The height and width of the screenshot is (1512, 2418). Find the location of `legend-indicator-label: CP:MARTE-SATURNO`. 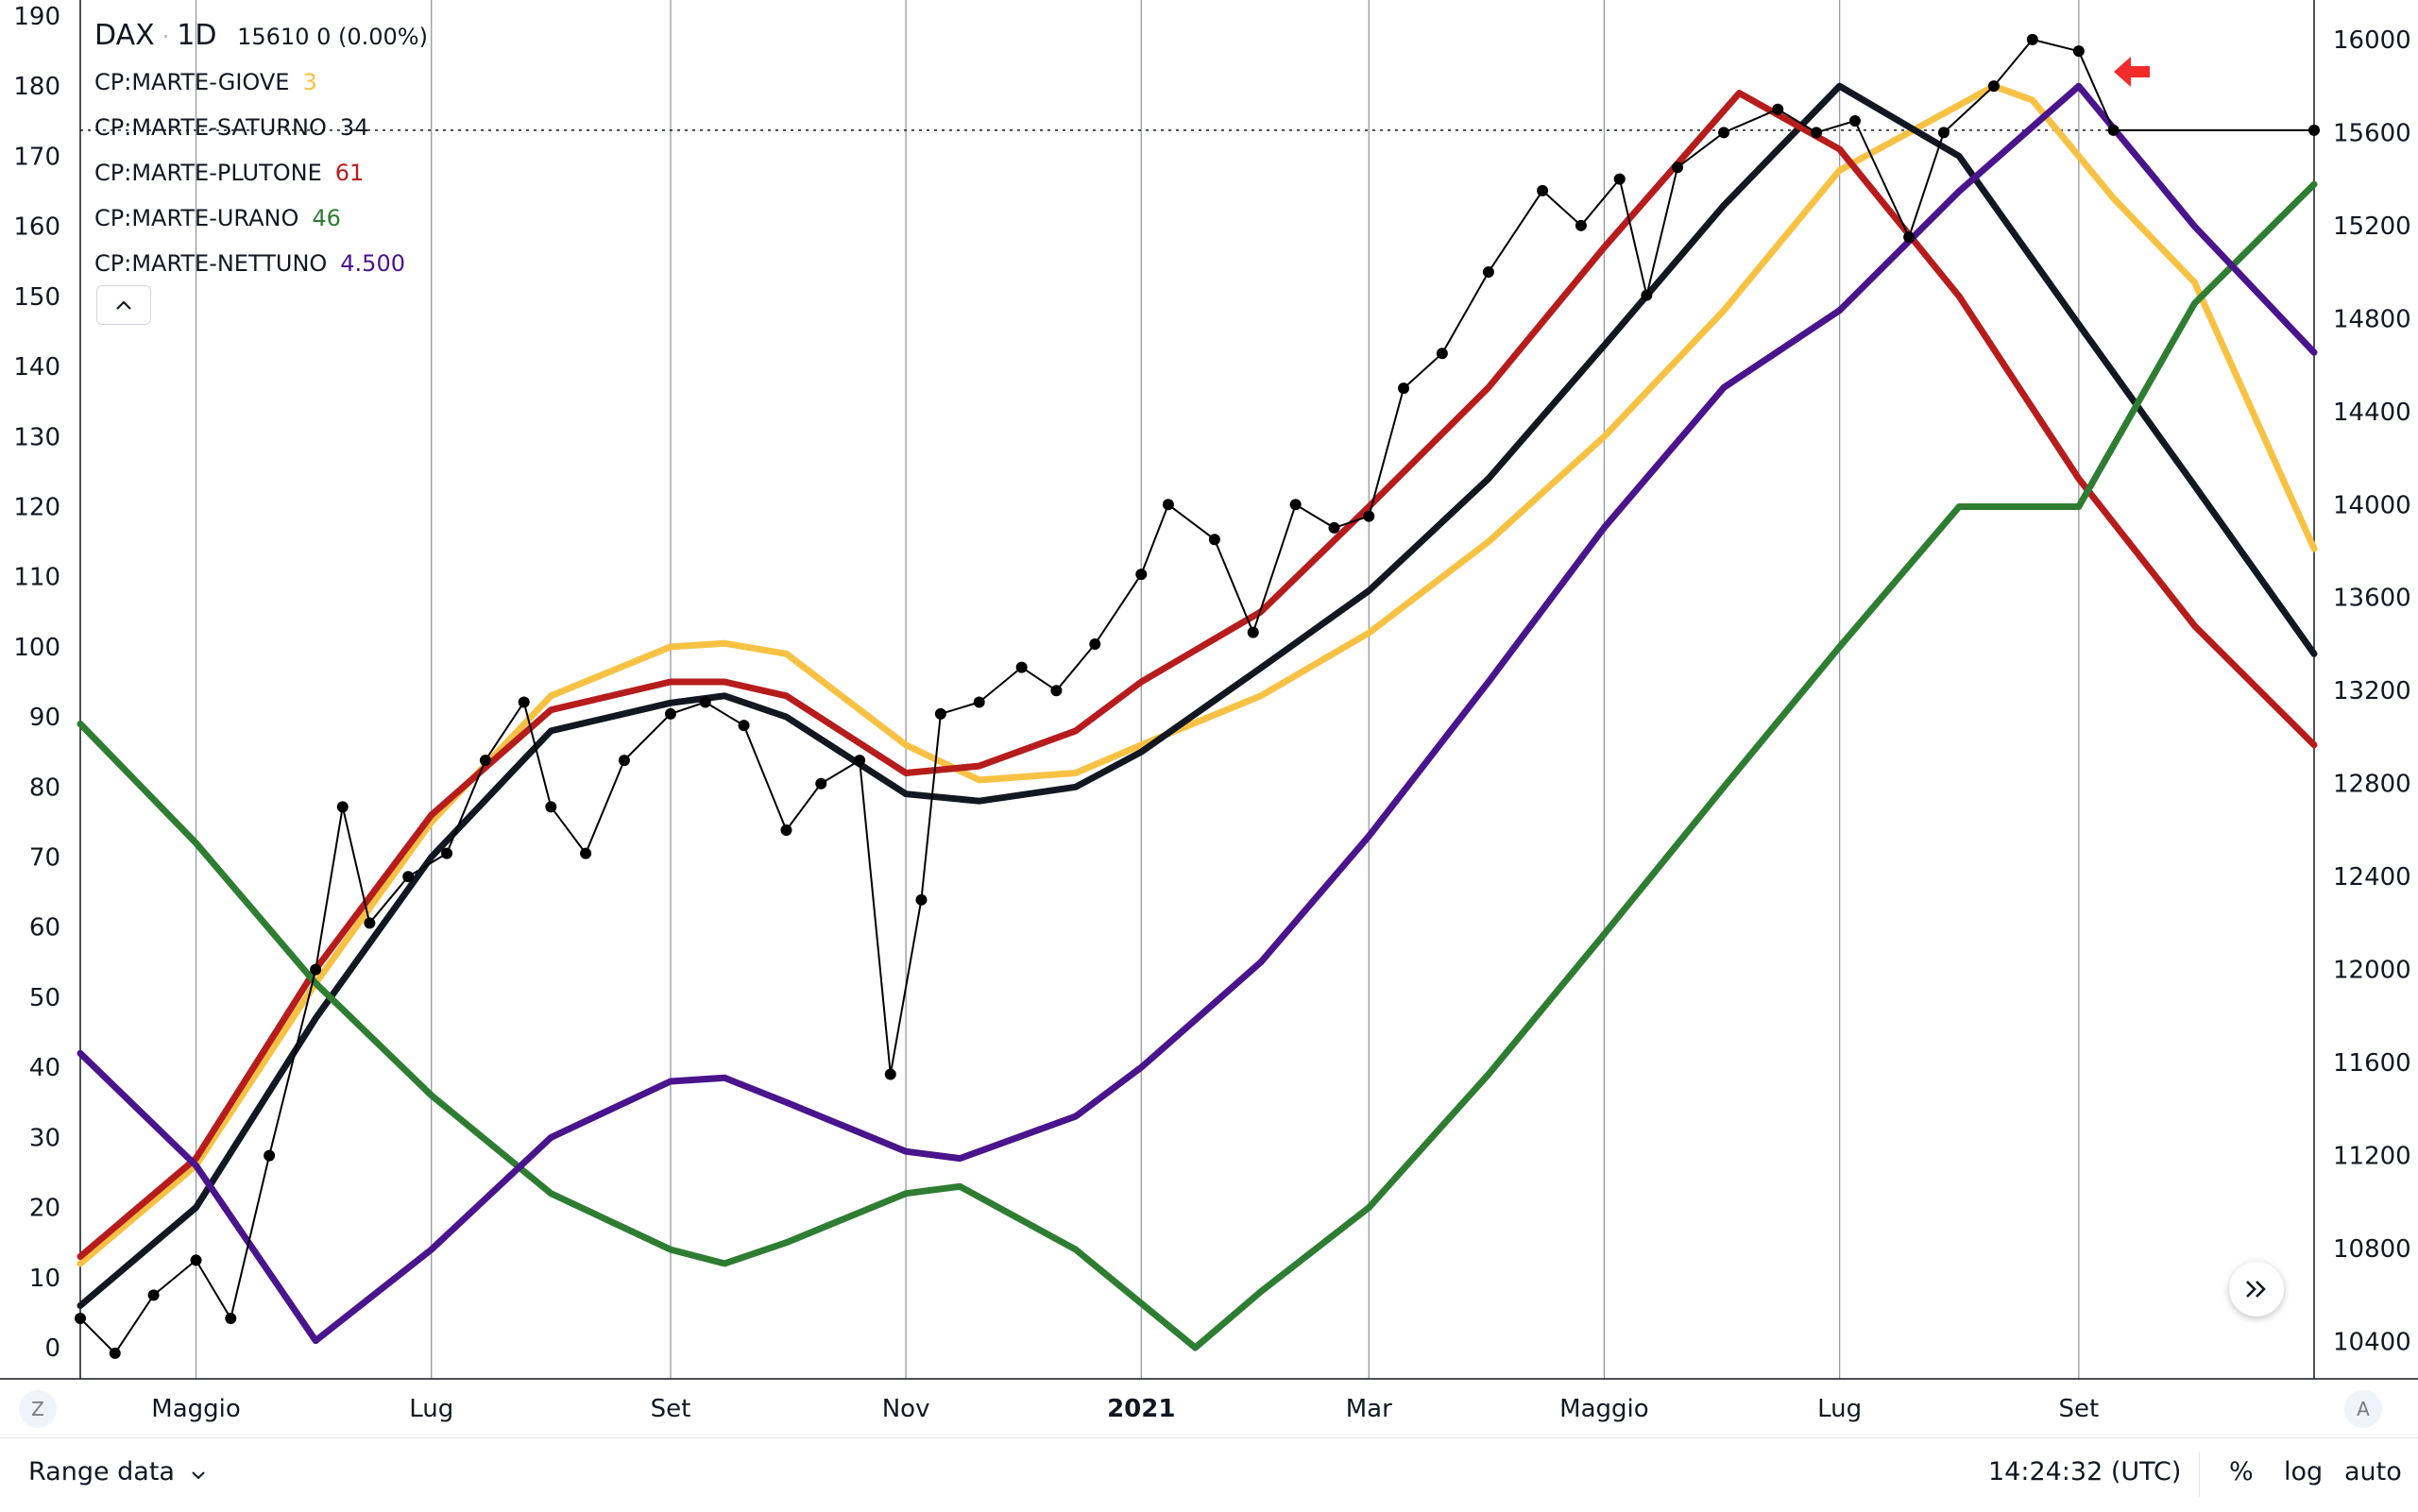

legend-indicator-label: CP:MARTE-SATURNO is located at coordinates (210, 127).